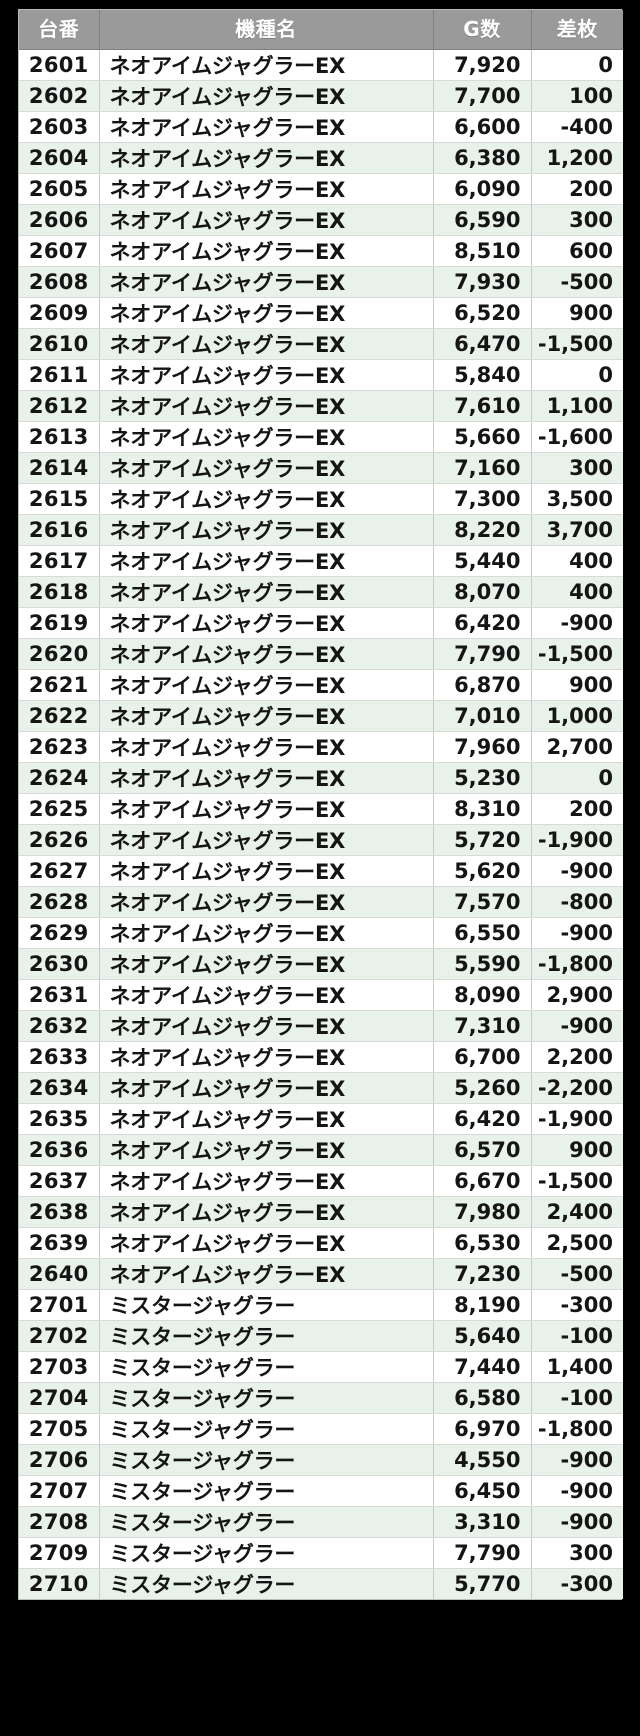  Describe the element at coordinates (482, 1088) in the screenshot. I see `cell-g: 5,260` at that location.